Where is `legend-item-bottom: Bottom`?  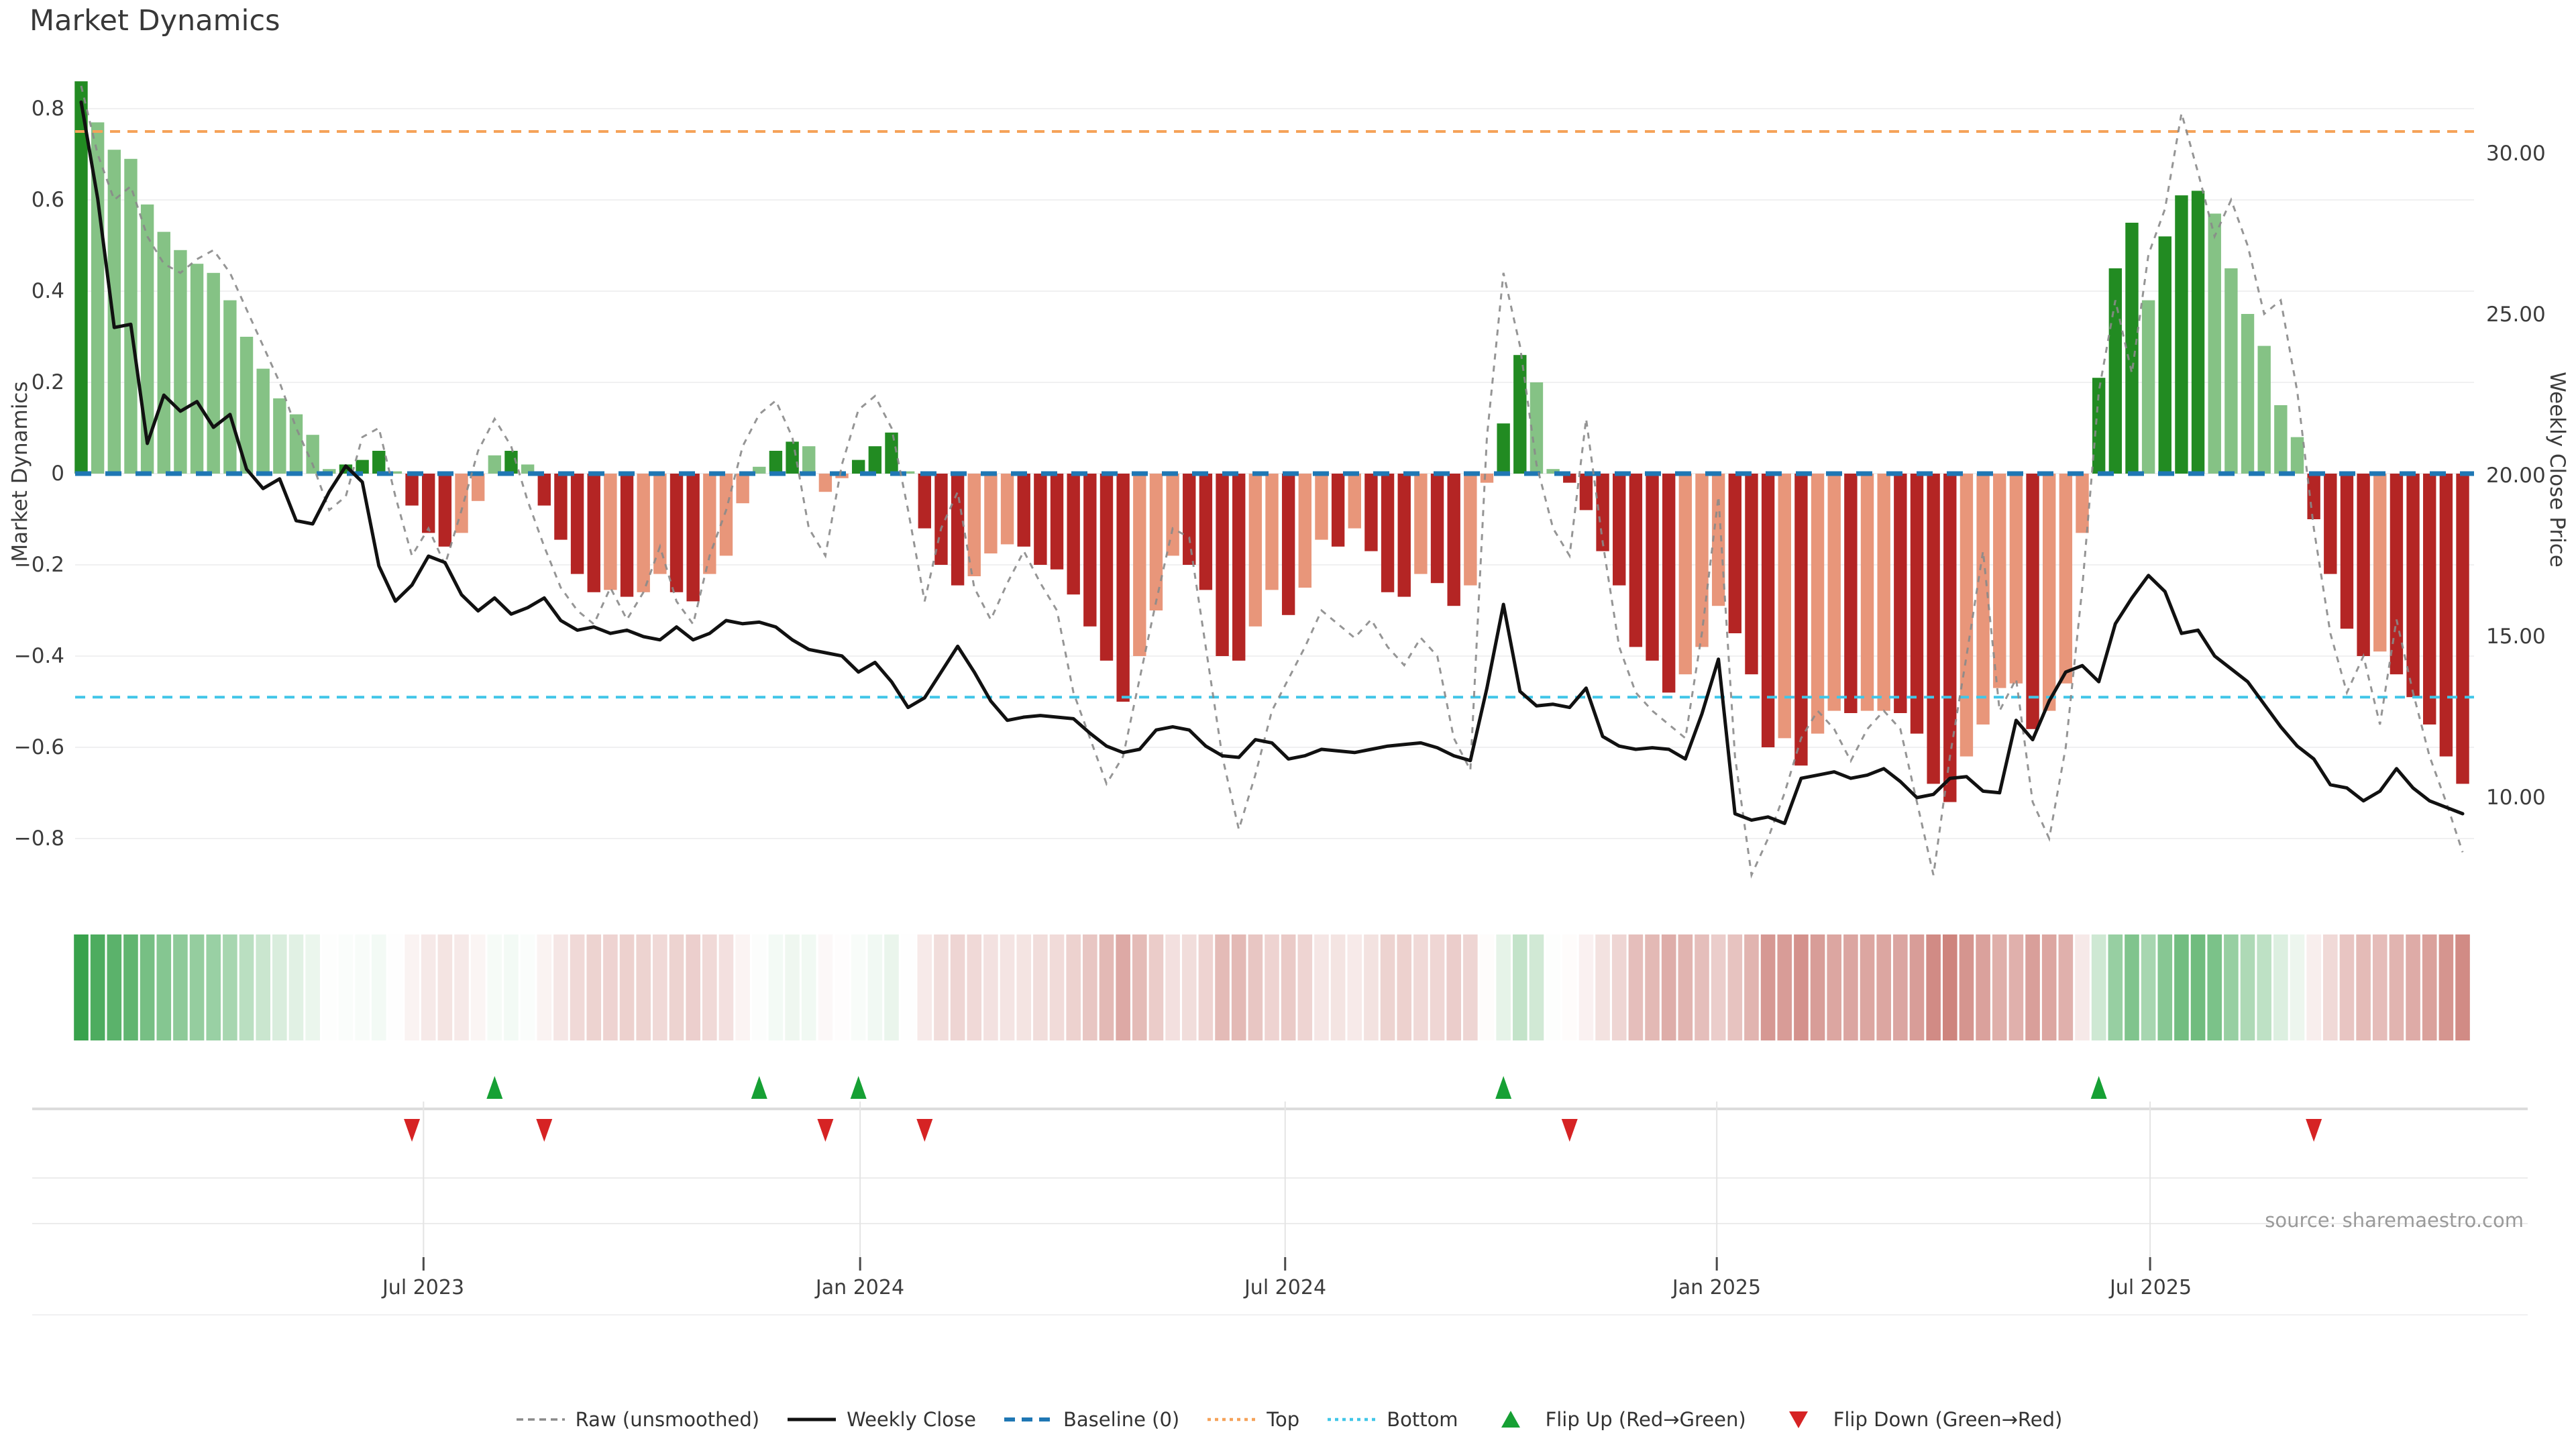
legend-item-bottom: Bottom is located at coordinates (1391, 1419).